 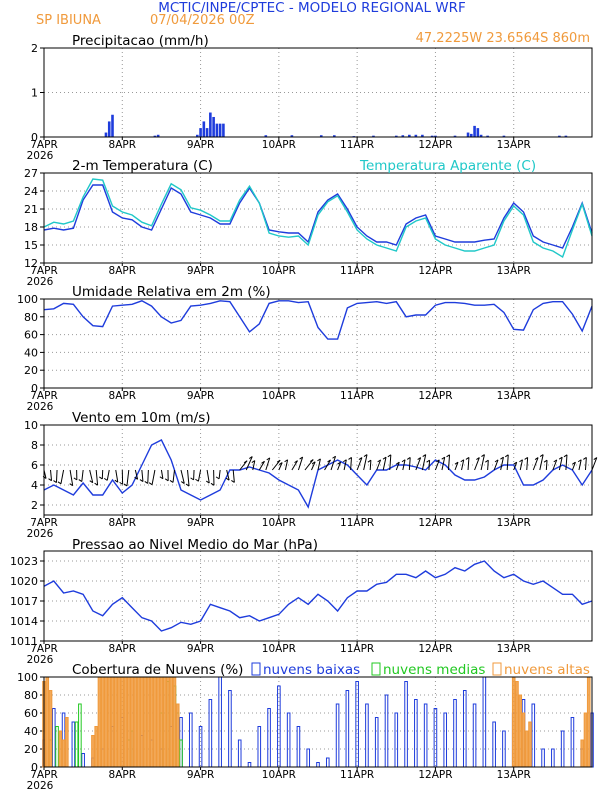 I want to click on clouds-ytick-label: 100, so click(x=27, y=677).